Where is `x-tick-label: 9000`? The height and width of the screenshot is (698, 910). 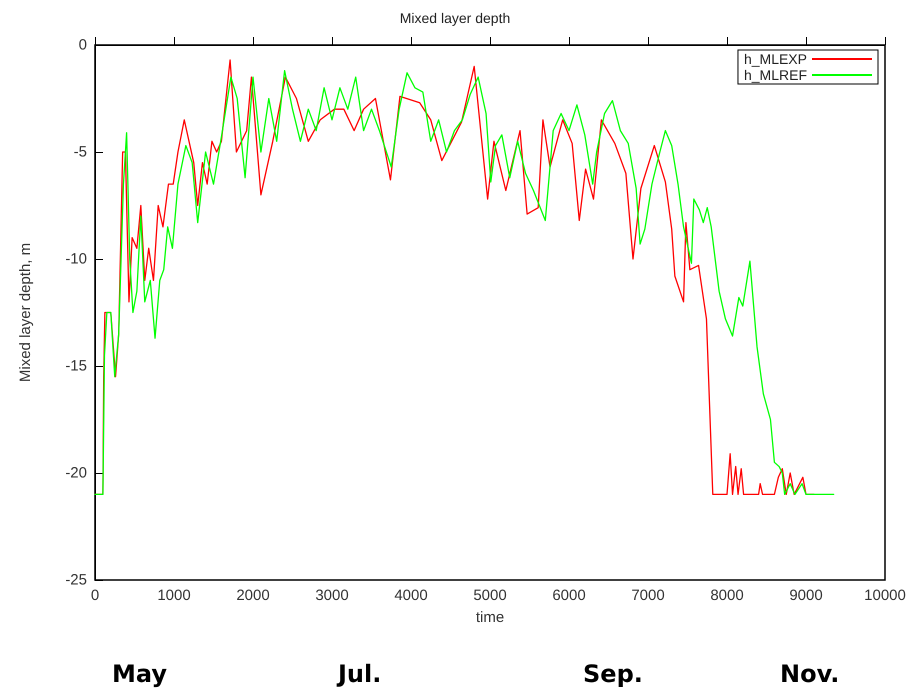
x-tick-label: 9000 is located at coordinates (806, 595).